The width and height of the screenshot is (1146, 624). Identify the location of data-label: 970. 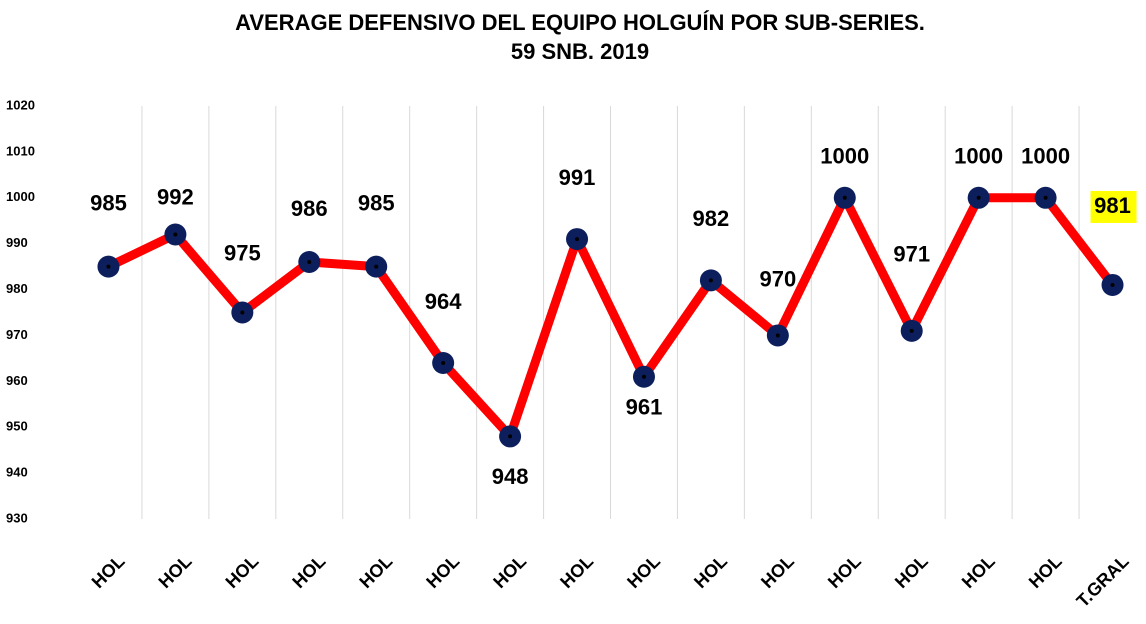
(777, 278).